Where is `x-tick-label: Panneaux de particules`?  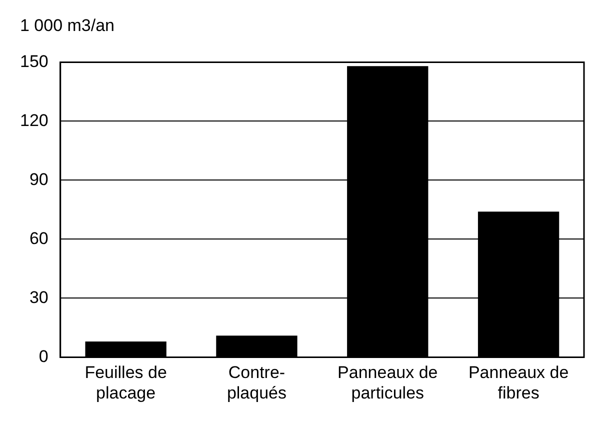 x-tick-label: Panneaux de particules is located at coordinates (388, 382).